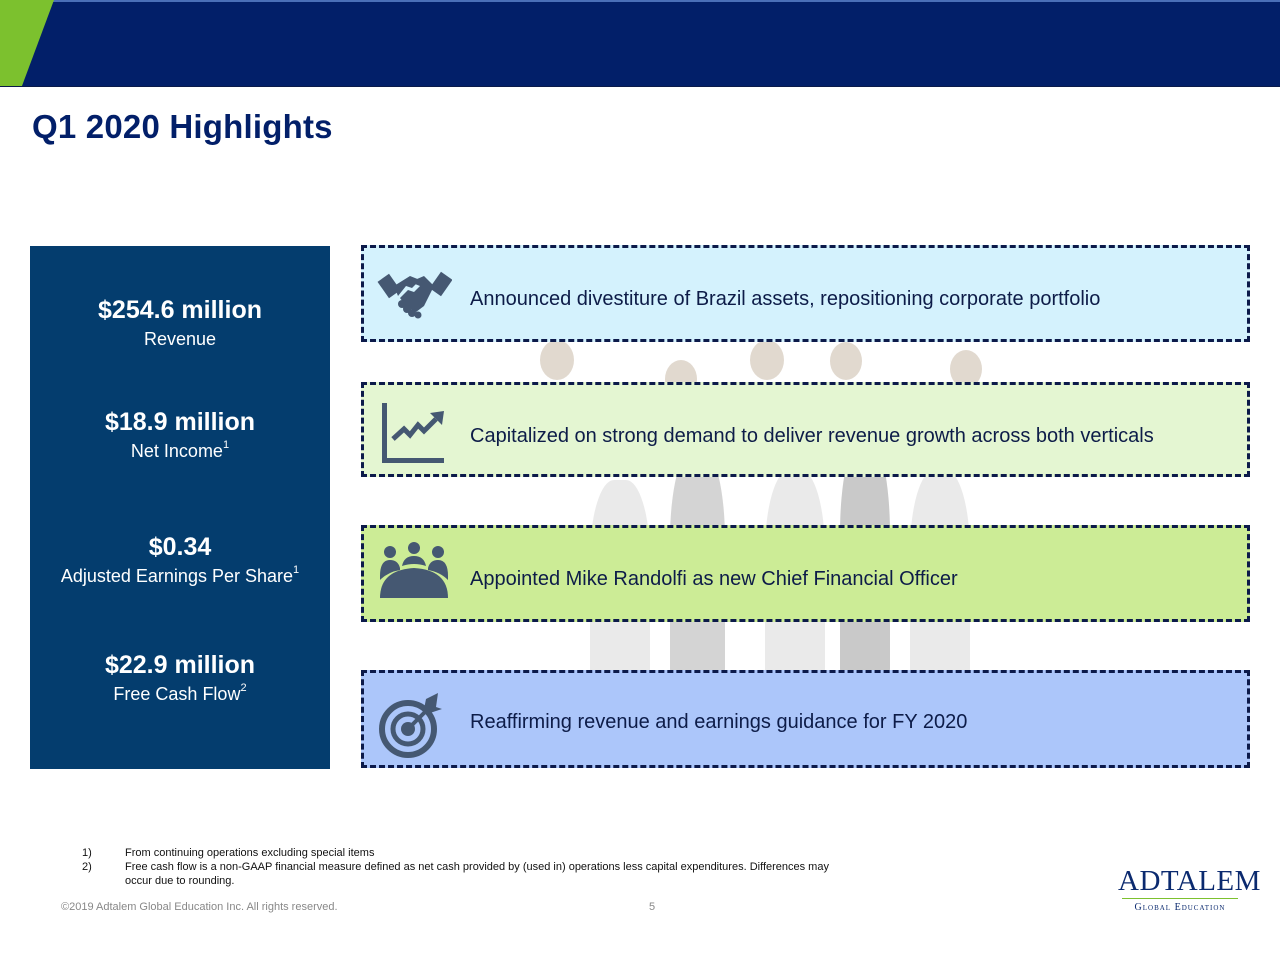 This screenshot has width=1280, height=960. Describe the element at coordinates (180, 881) in the screenshot. I see `footnote-2-continued: occur due to rounding.` at that location.